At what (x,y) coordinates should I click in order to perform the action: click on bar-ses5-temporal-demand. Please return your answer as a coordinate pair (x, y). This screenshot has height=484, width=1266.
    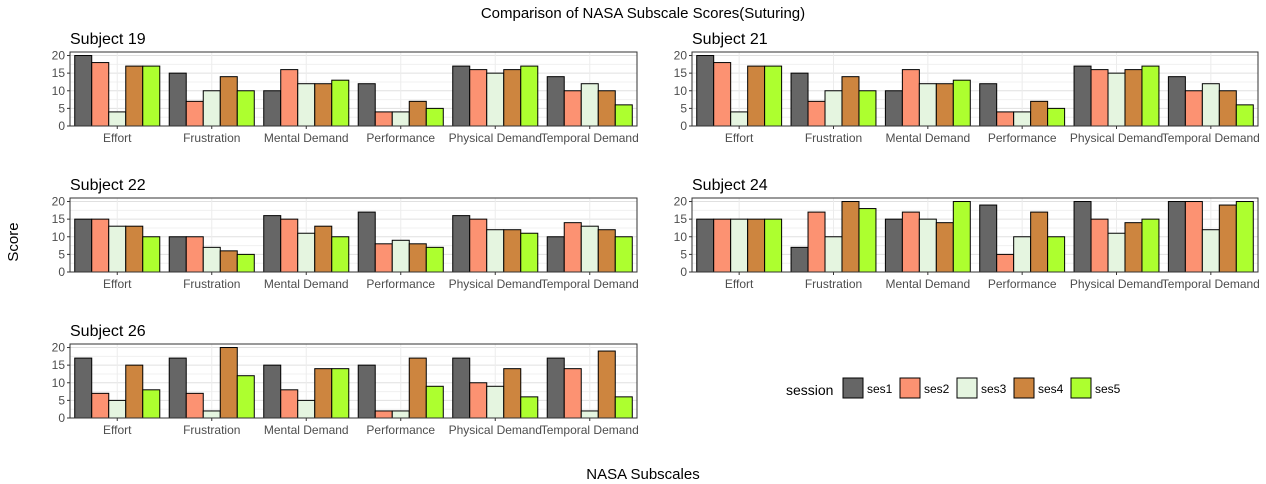
    Looking at the image, I should click on (623, 115).